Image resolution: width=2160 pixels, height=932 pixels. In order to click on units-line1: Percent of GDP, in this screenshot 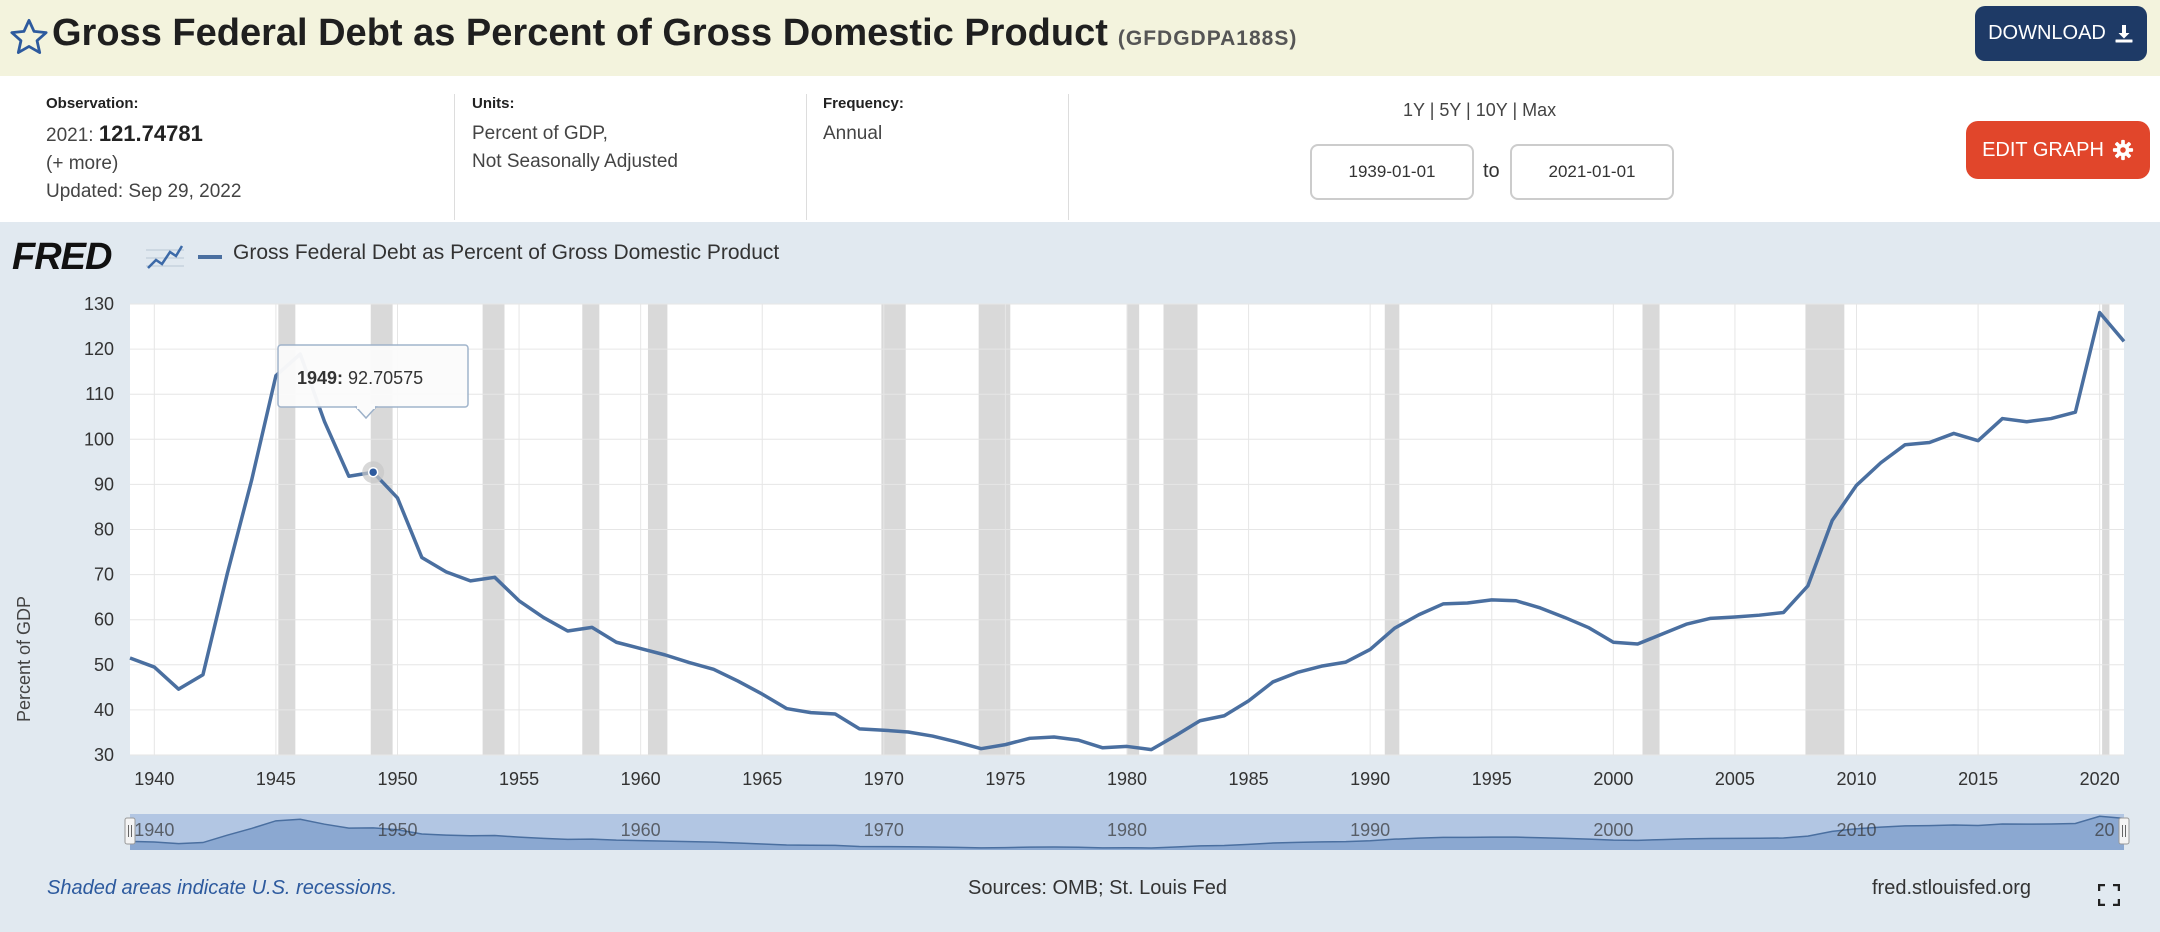, I will do `click(540, 133)`.